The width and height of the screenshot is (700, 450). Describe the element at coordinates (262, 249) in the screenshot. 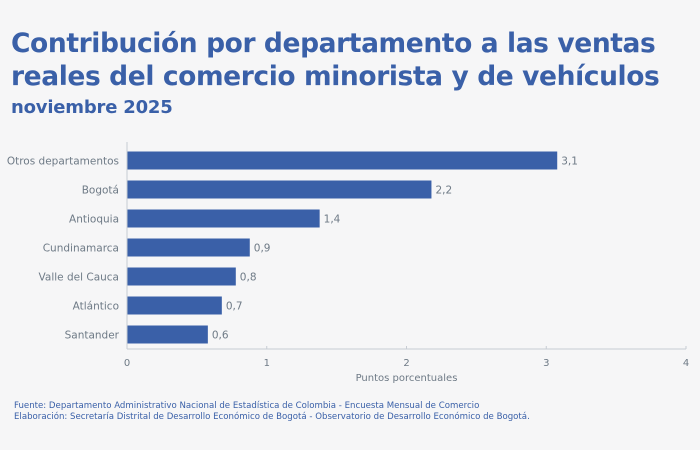

I see `data-label: 0,9` at that location.